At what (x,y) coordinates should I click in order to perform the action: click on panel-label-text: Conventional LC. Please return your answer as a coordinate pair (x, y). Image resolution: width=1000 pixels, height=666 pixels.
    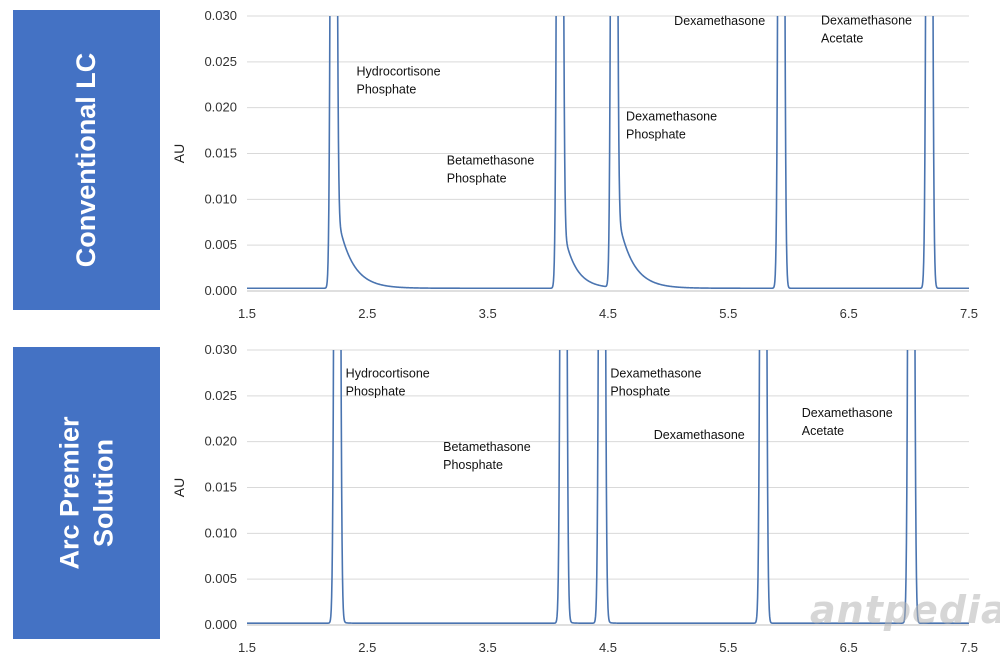
    Looking at the image, I should click on (85, 160).